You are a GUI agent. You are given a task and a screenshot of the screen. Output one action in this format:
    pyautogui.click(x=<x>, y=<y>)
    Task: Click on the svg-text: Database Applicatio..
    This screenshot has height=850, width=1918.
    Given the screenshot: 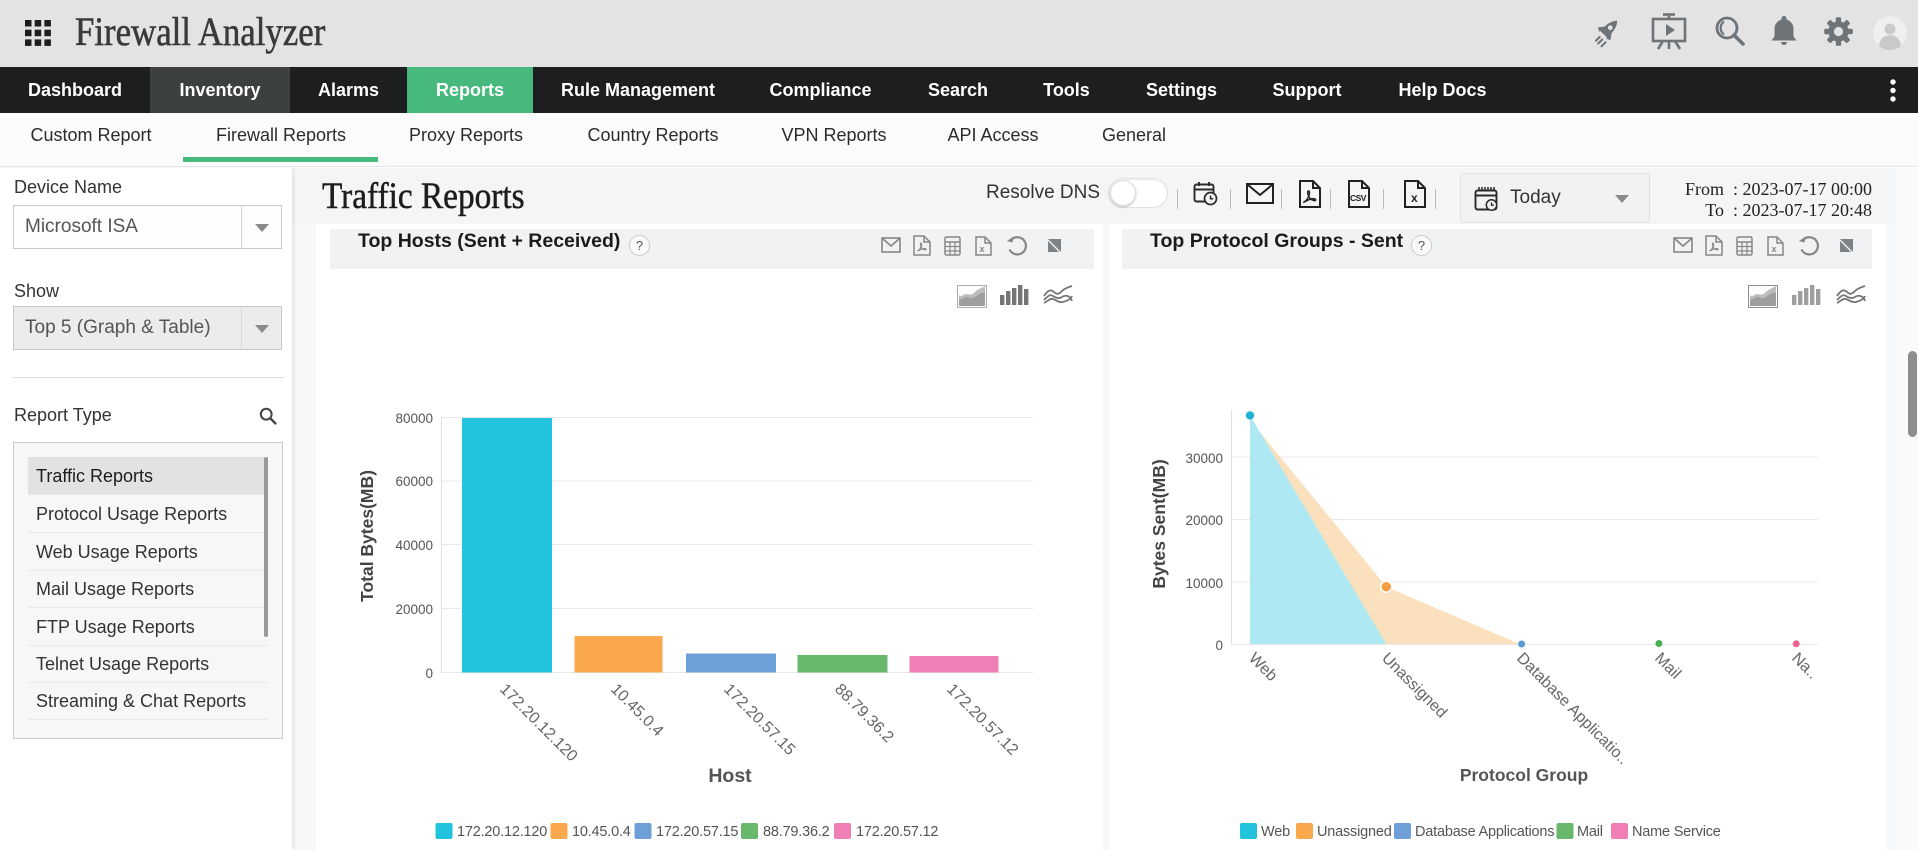 What is the action you would take?
    pyautogui.click(x=1572, y=709)
    